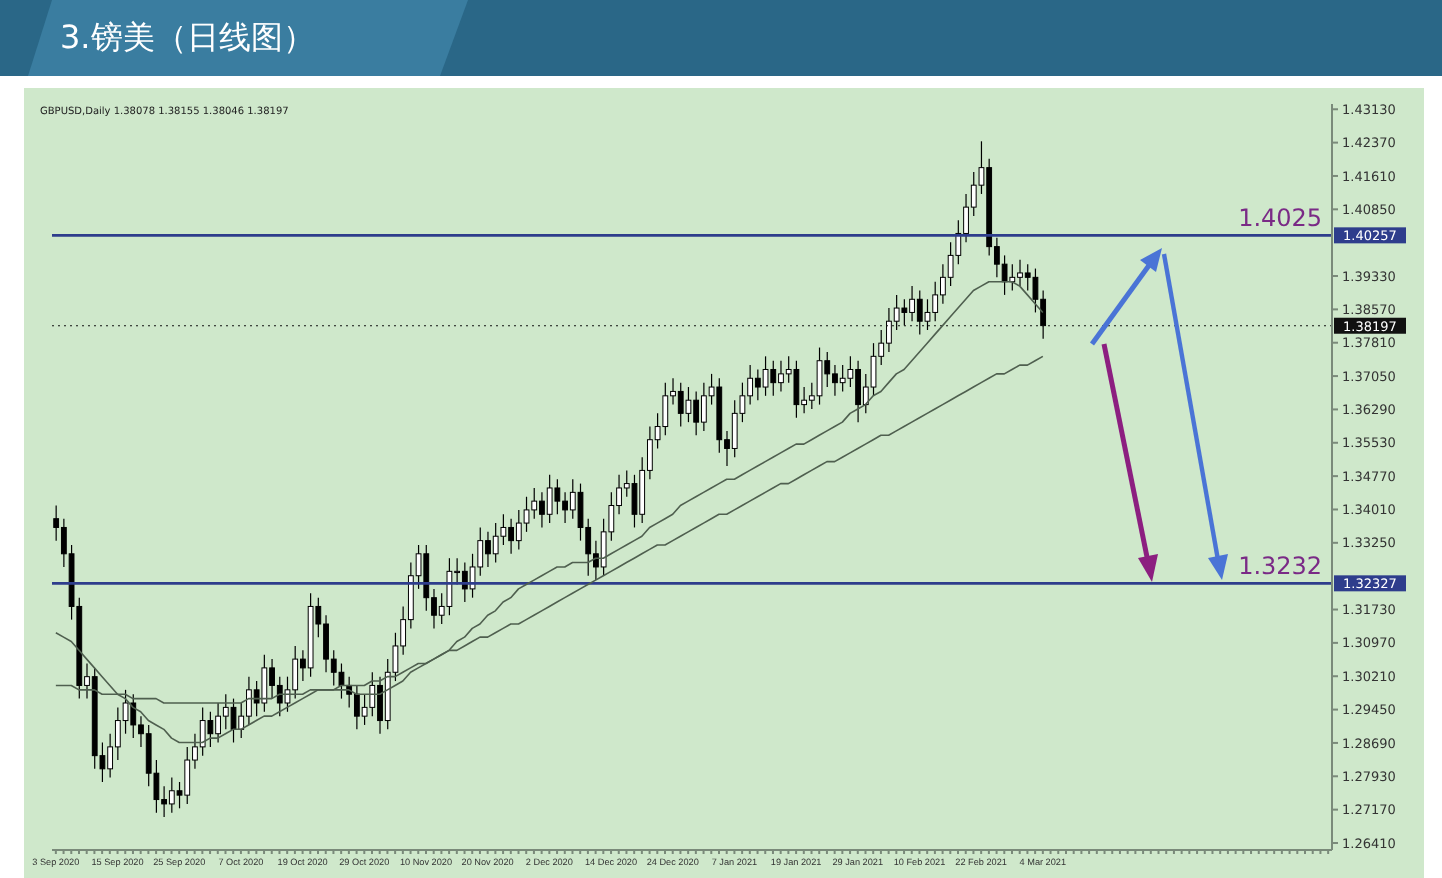  Describe the element at coordinates (1280, 217) in the screenshot. I see `annotation: 1.4025` at that location.